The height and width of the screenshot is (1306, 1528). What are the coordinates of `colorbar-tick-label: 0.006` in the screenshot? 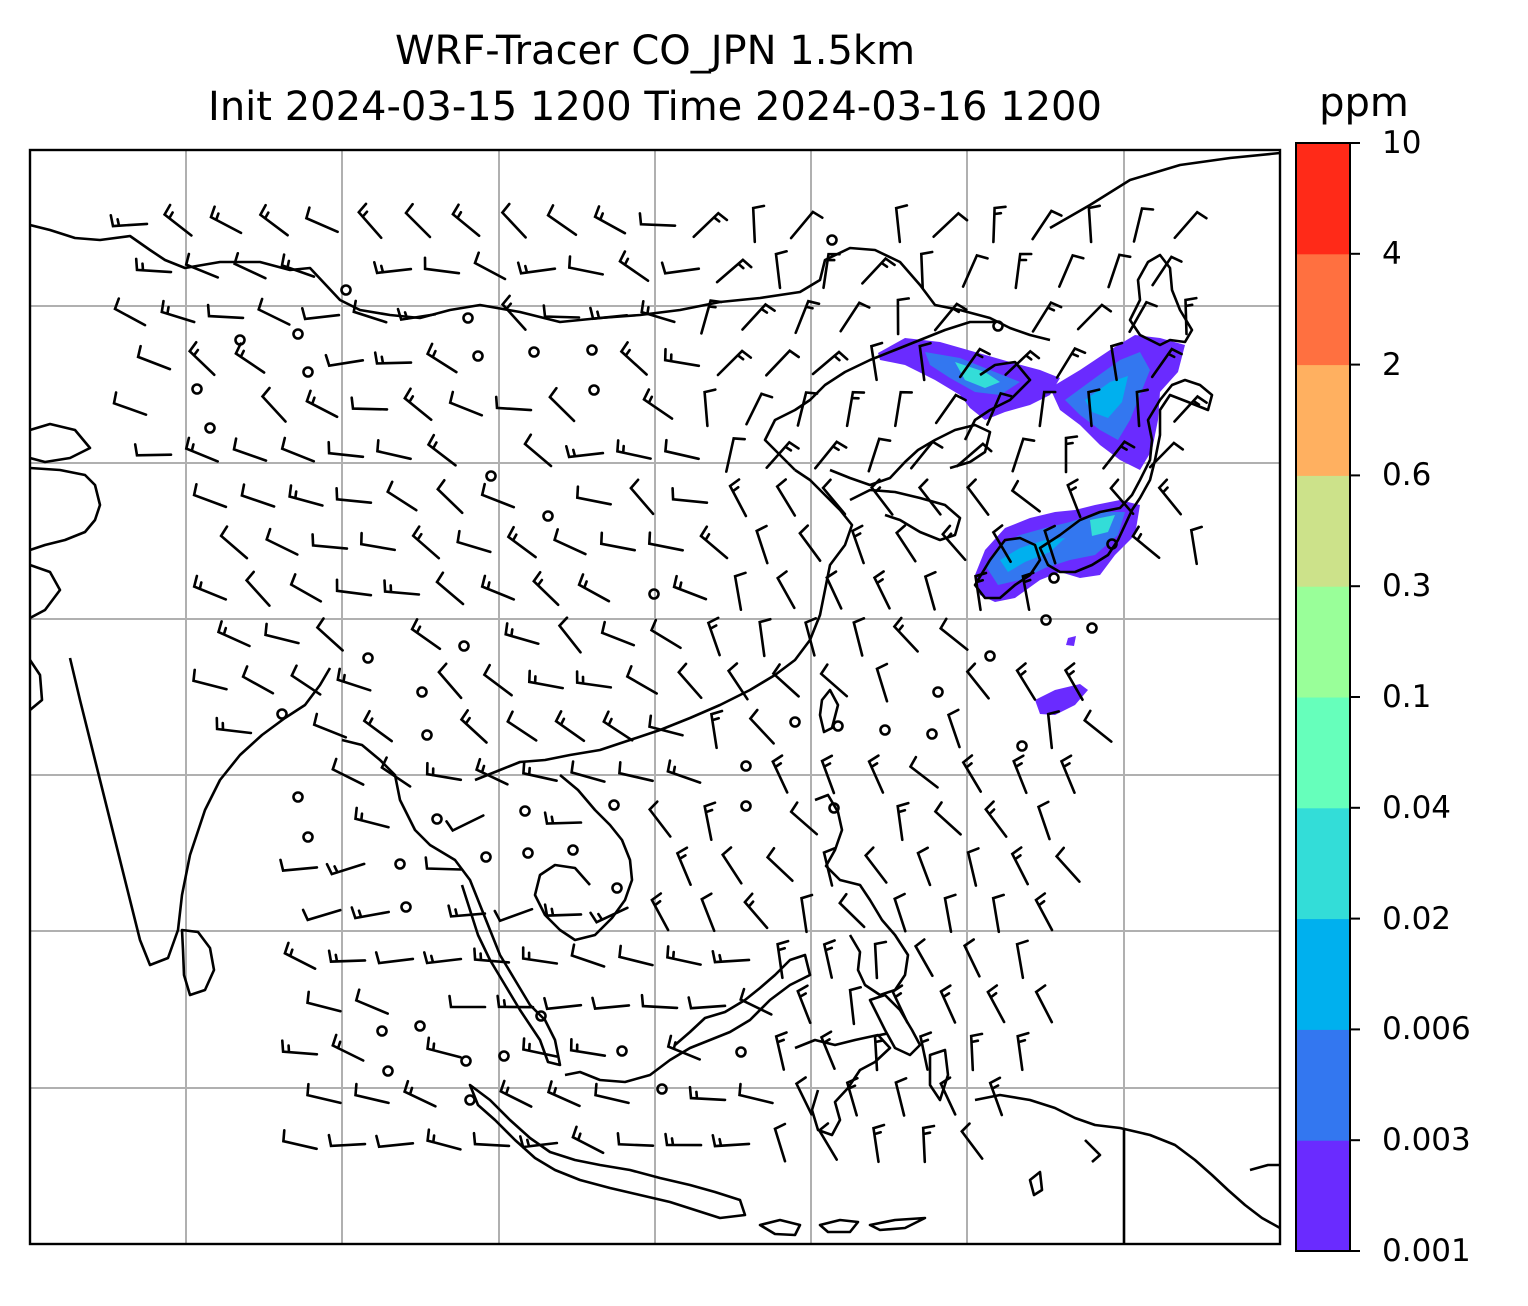 It's located at (1426, 1029).